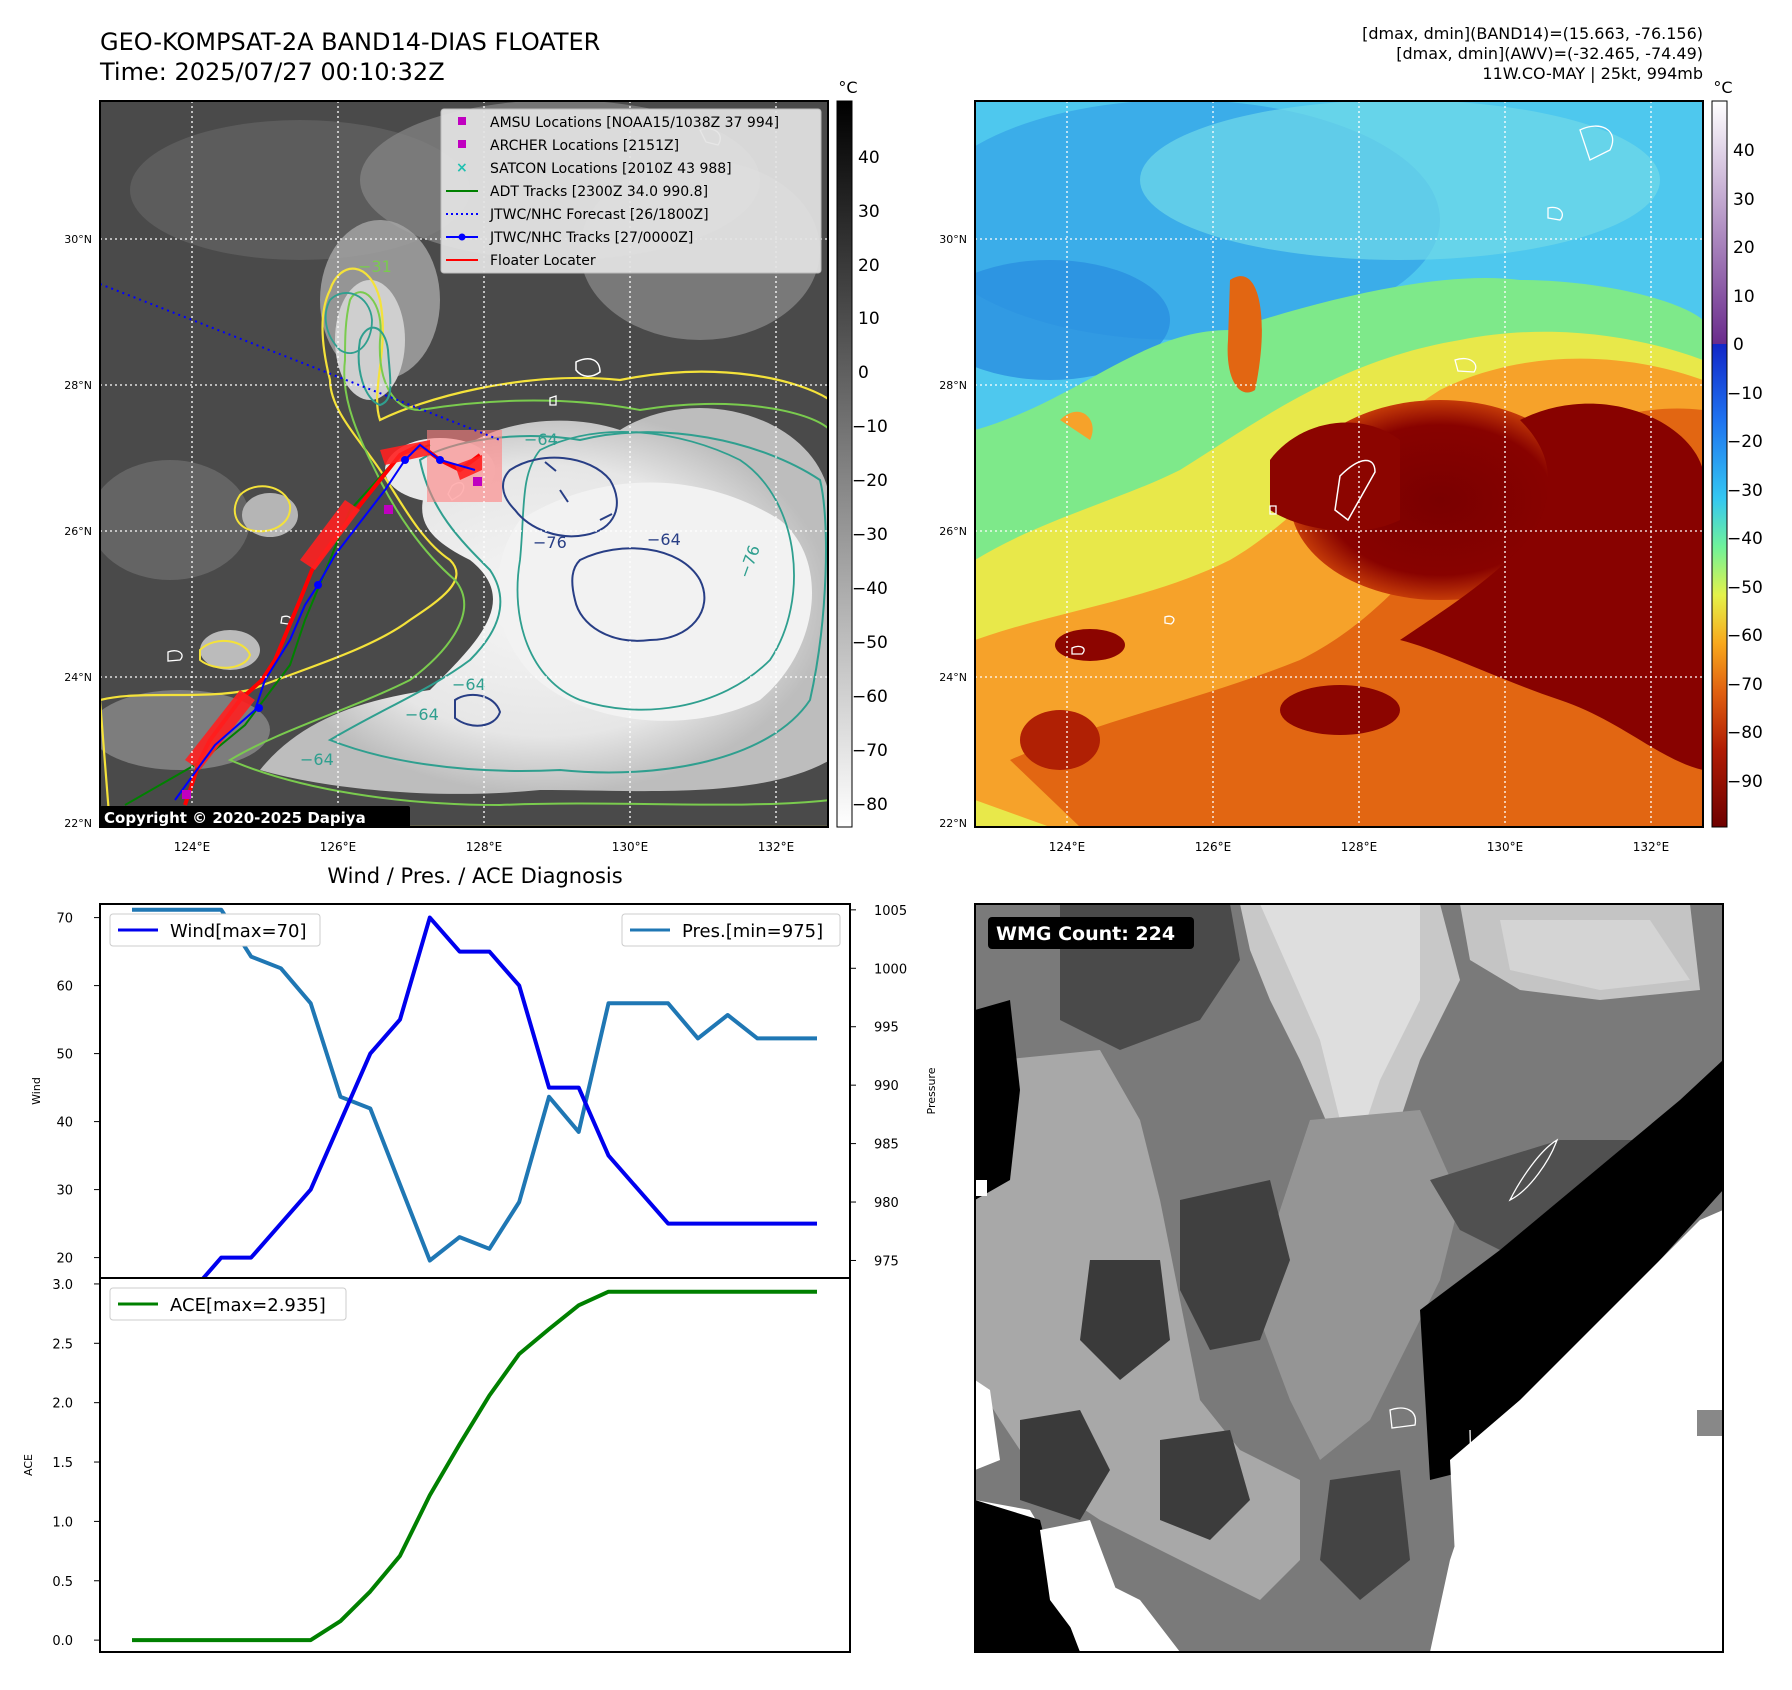  I want to click on ace-legend: ACE[max=2.935], so click(228, 1304).